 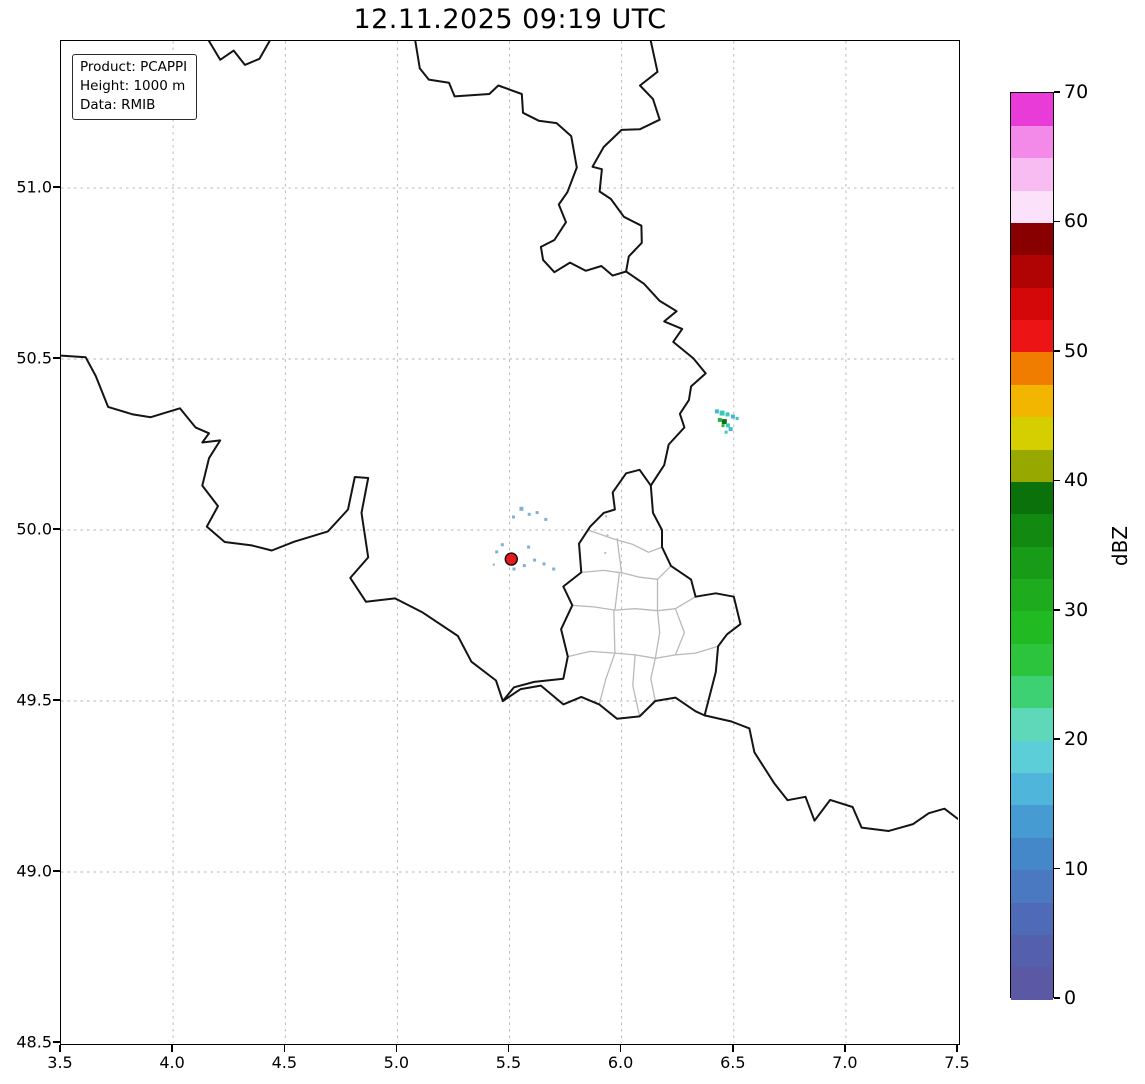 I want to click on radar-site-marker, so click(x=511, y=559).